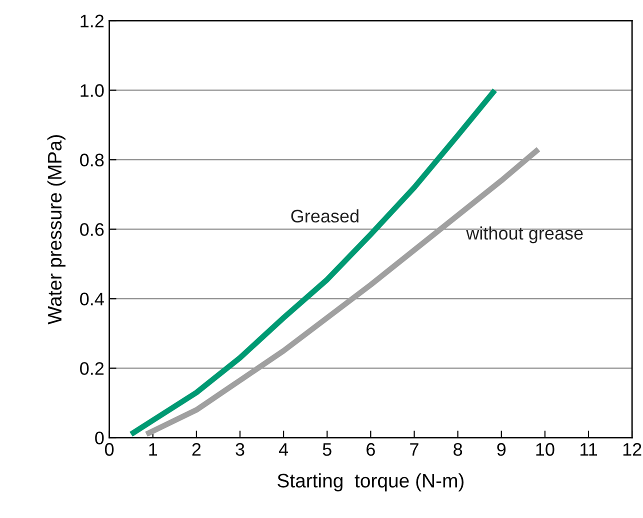 The height and width of the screenshot is (518, 643). What do you see at coordinates (632, 449) in the screenshot?
I see `x-tick-label: 12` at bounding box center [632, 449].